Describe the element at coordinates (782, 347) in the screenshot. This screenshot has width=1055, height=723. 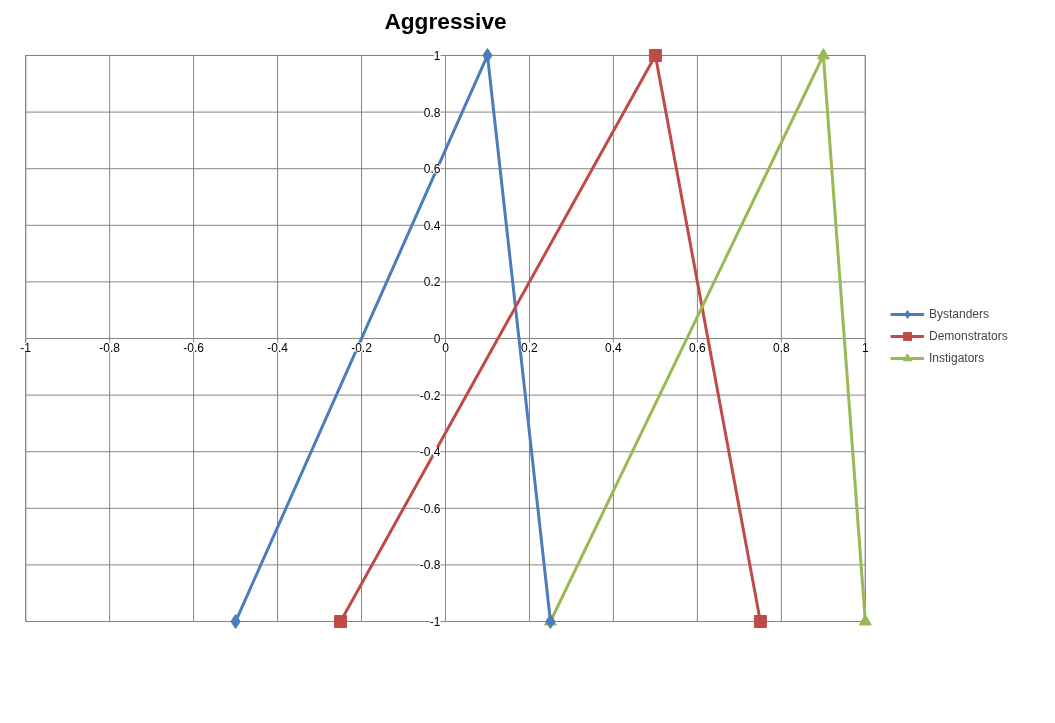
I see `x-tick-label: 0.8` at that location.